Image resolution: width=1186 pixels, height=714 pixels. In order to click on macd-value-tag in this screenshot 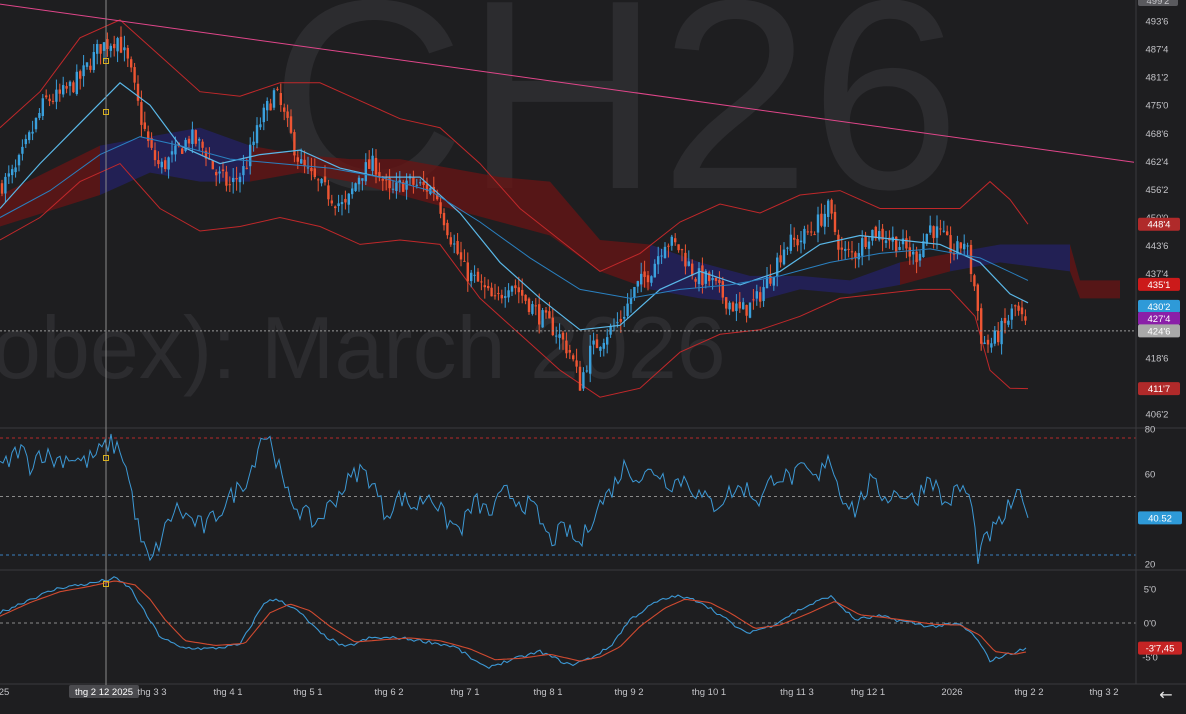, I will do `click(1160, 648)`.